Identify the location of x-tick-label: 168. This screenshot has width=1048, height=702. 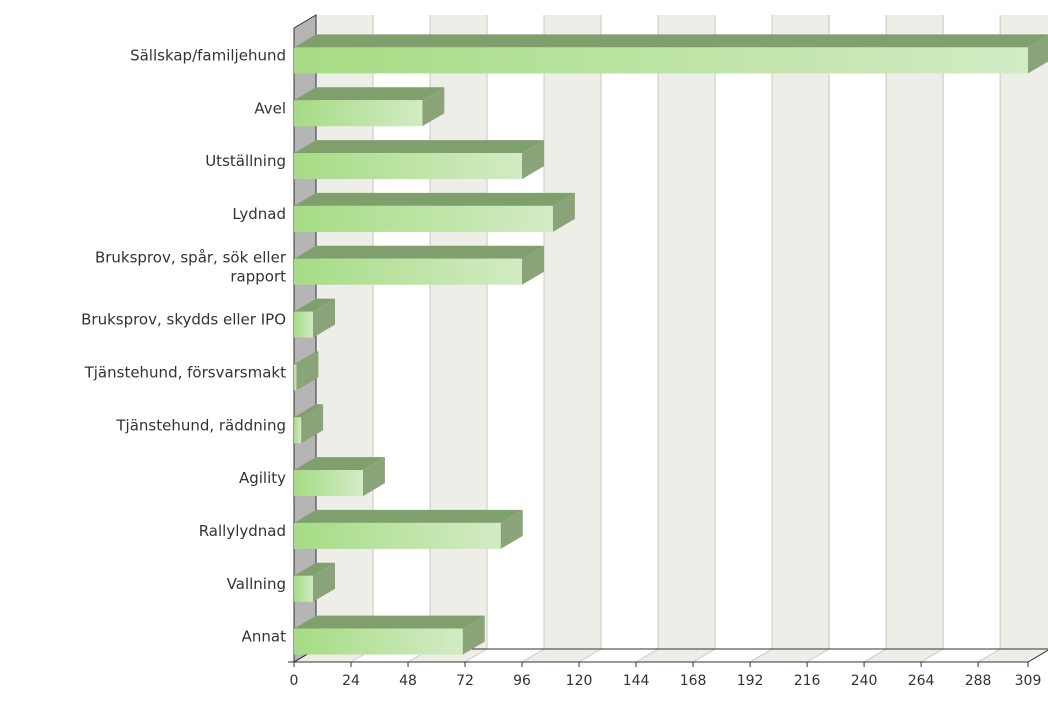
(693, 681).